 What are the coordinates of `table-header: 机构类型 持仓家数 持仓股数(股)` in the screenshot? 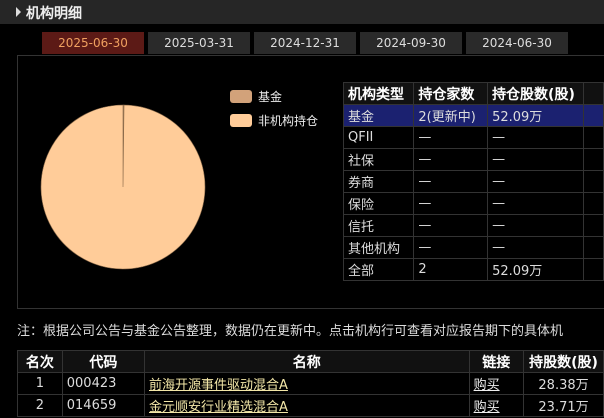 It's located at (473, 93).